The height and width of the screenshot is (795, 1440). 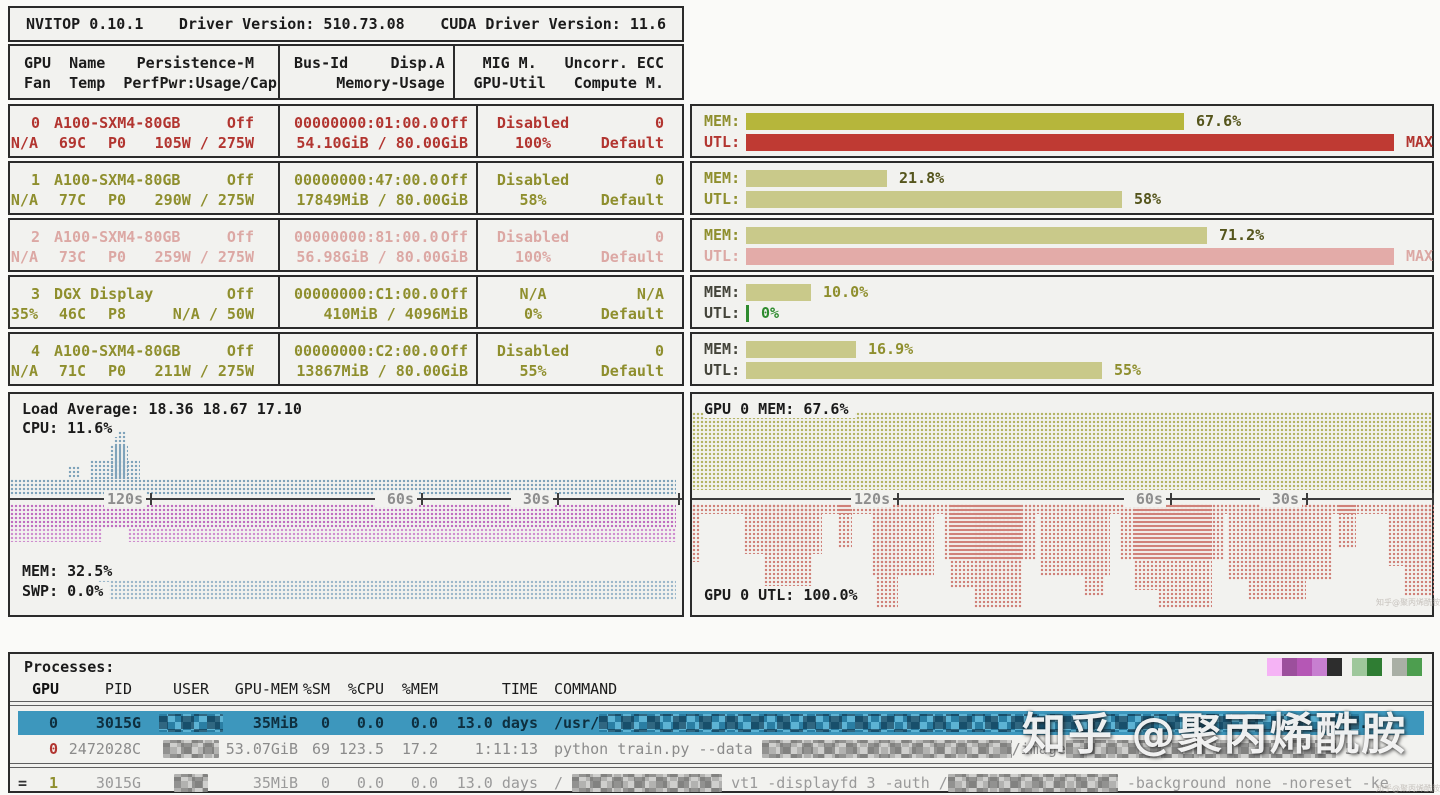 I want to click on gpu-ecc: 0, so click(x=659, y=351).